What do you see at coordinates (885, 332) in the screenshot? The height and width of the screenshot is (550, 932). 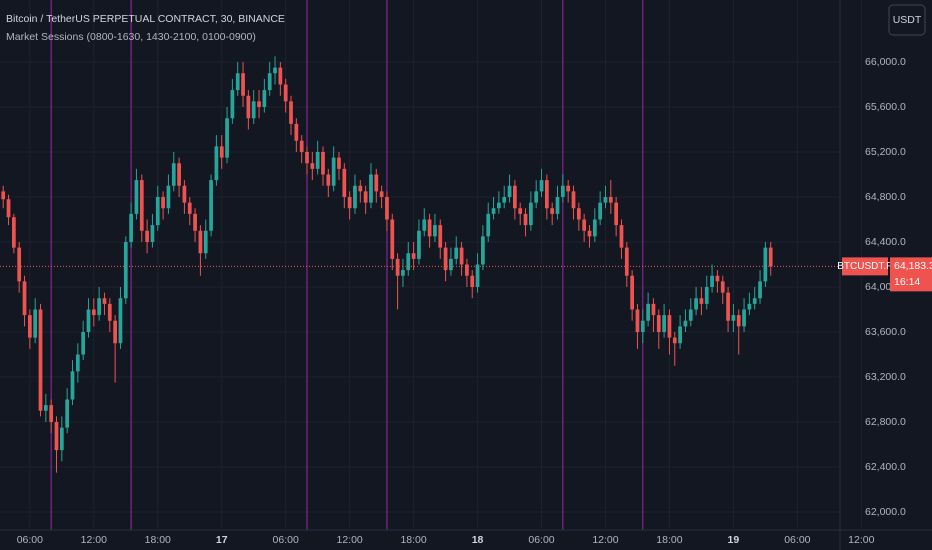 I see `y-tick-label: 63,600.0` at bounding box center [885, 332].